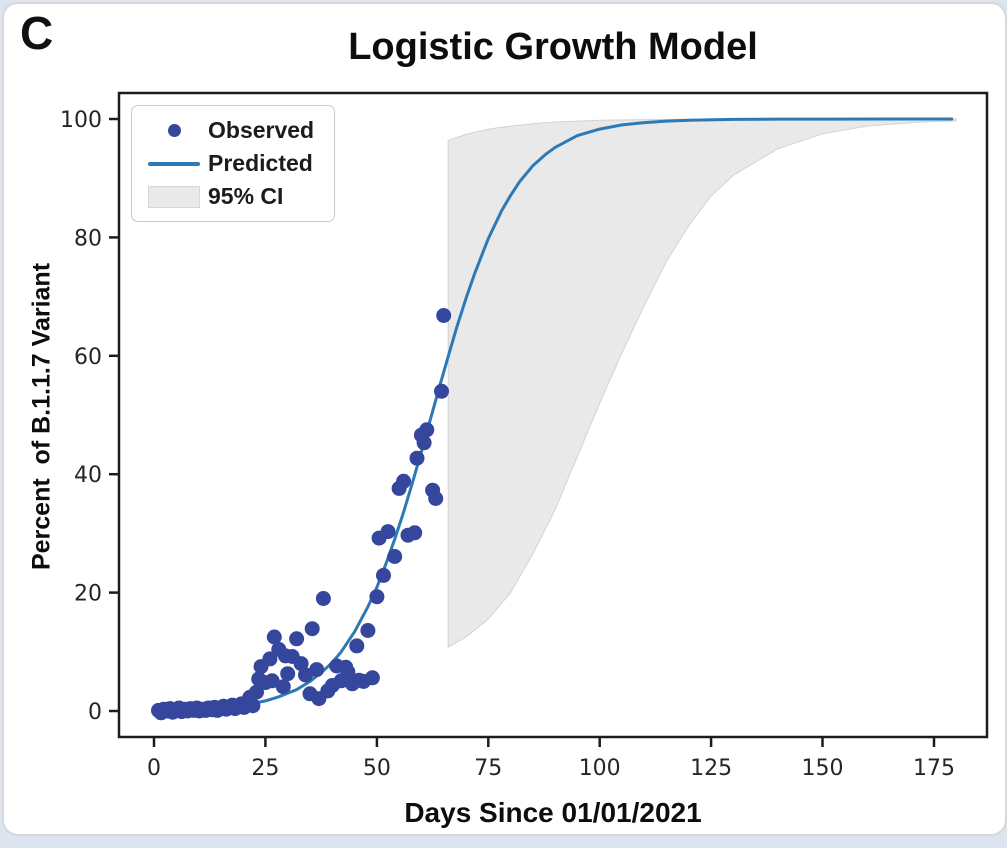 The height and width of the screenshot is (848, 1007). Describe the element at coordinates (174, 130) in the screenshot. I see `legend-dot-icon` at that location.